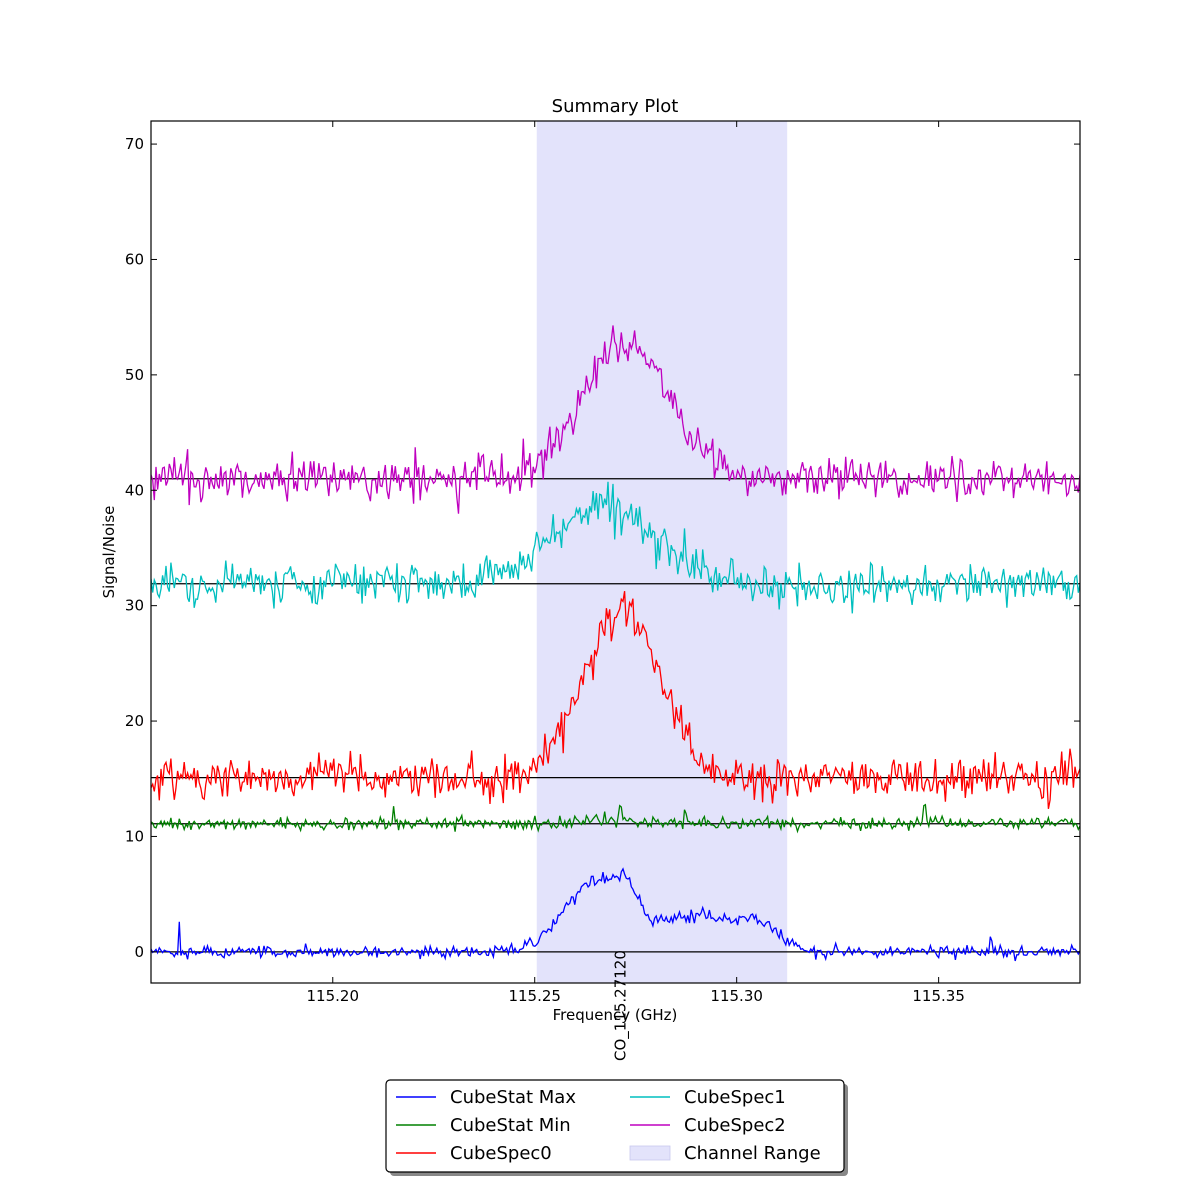 This screenshot has width=1200, height=1200. Describe the element at coordinates (134, 375) in the screenshot. I see `y-tick-label: 50` at that location.